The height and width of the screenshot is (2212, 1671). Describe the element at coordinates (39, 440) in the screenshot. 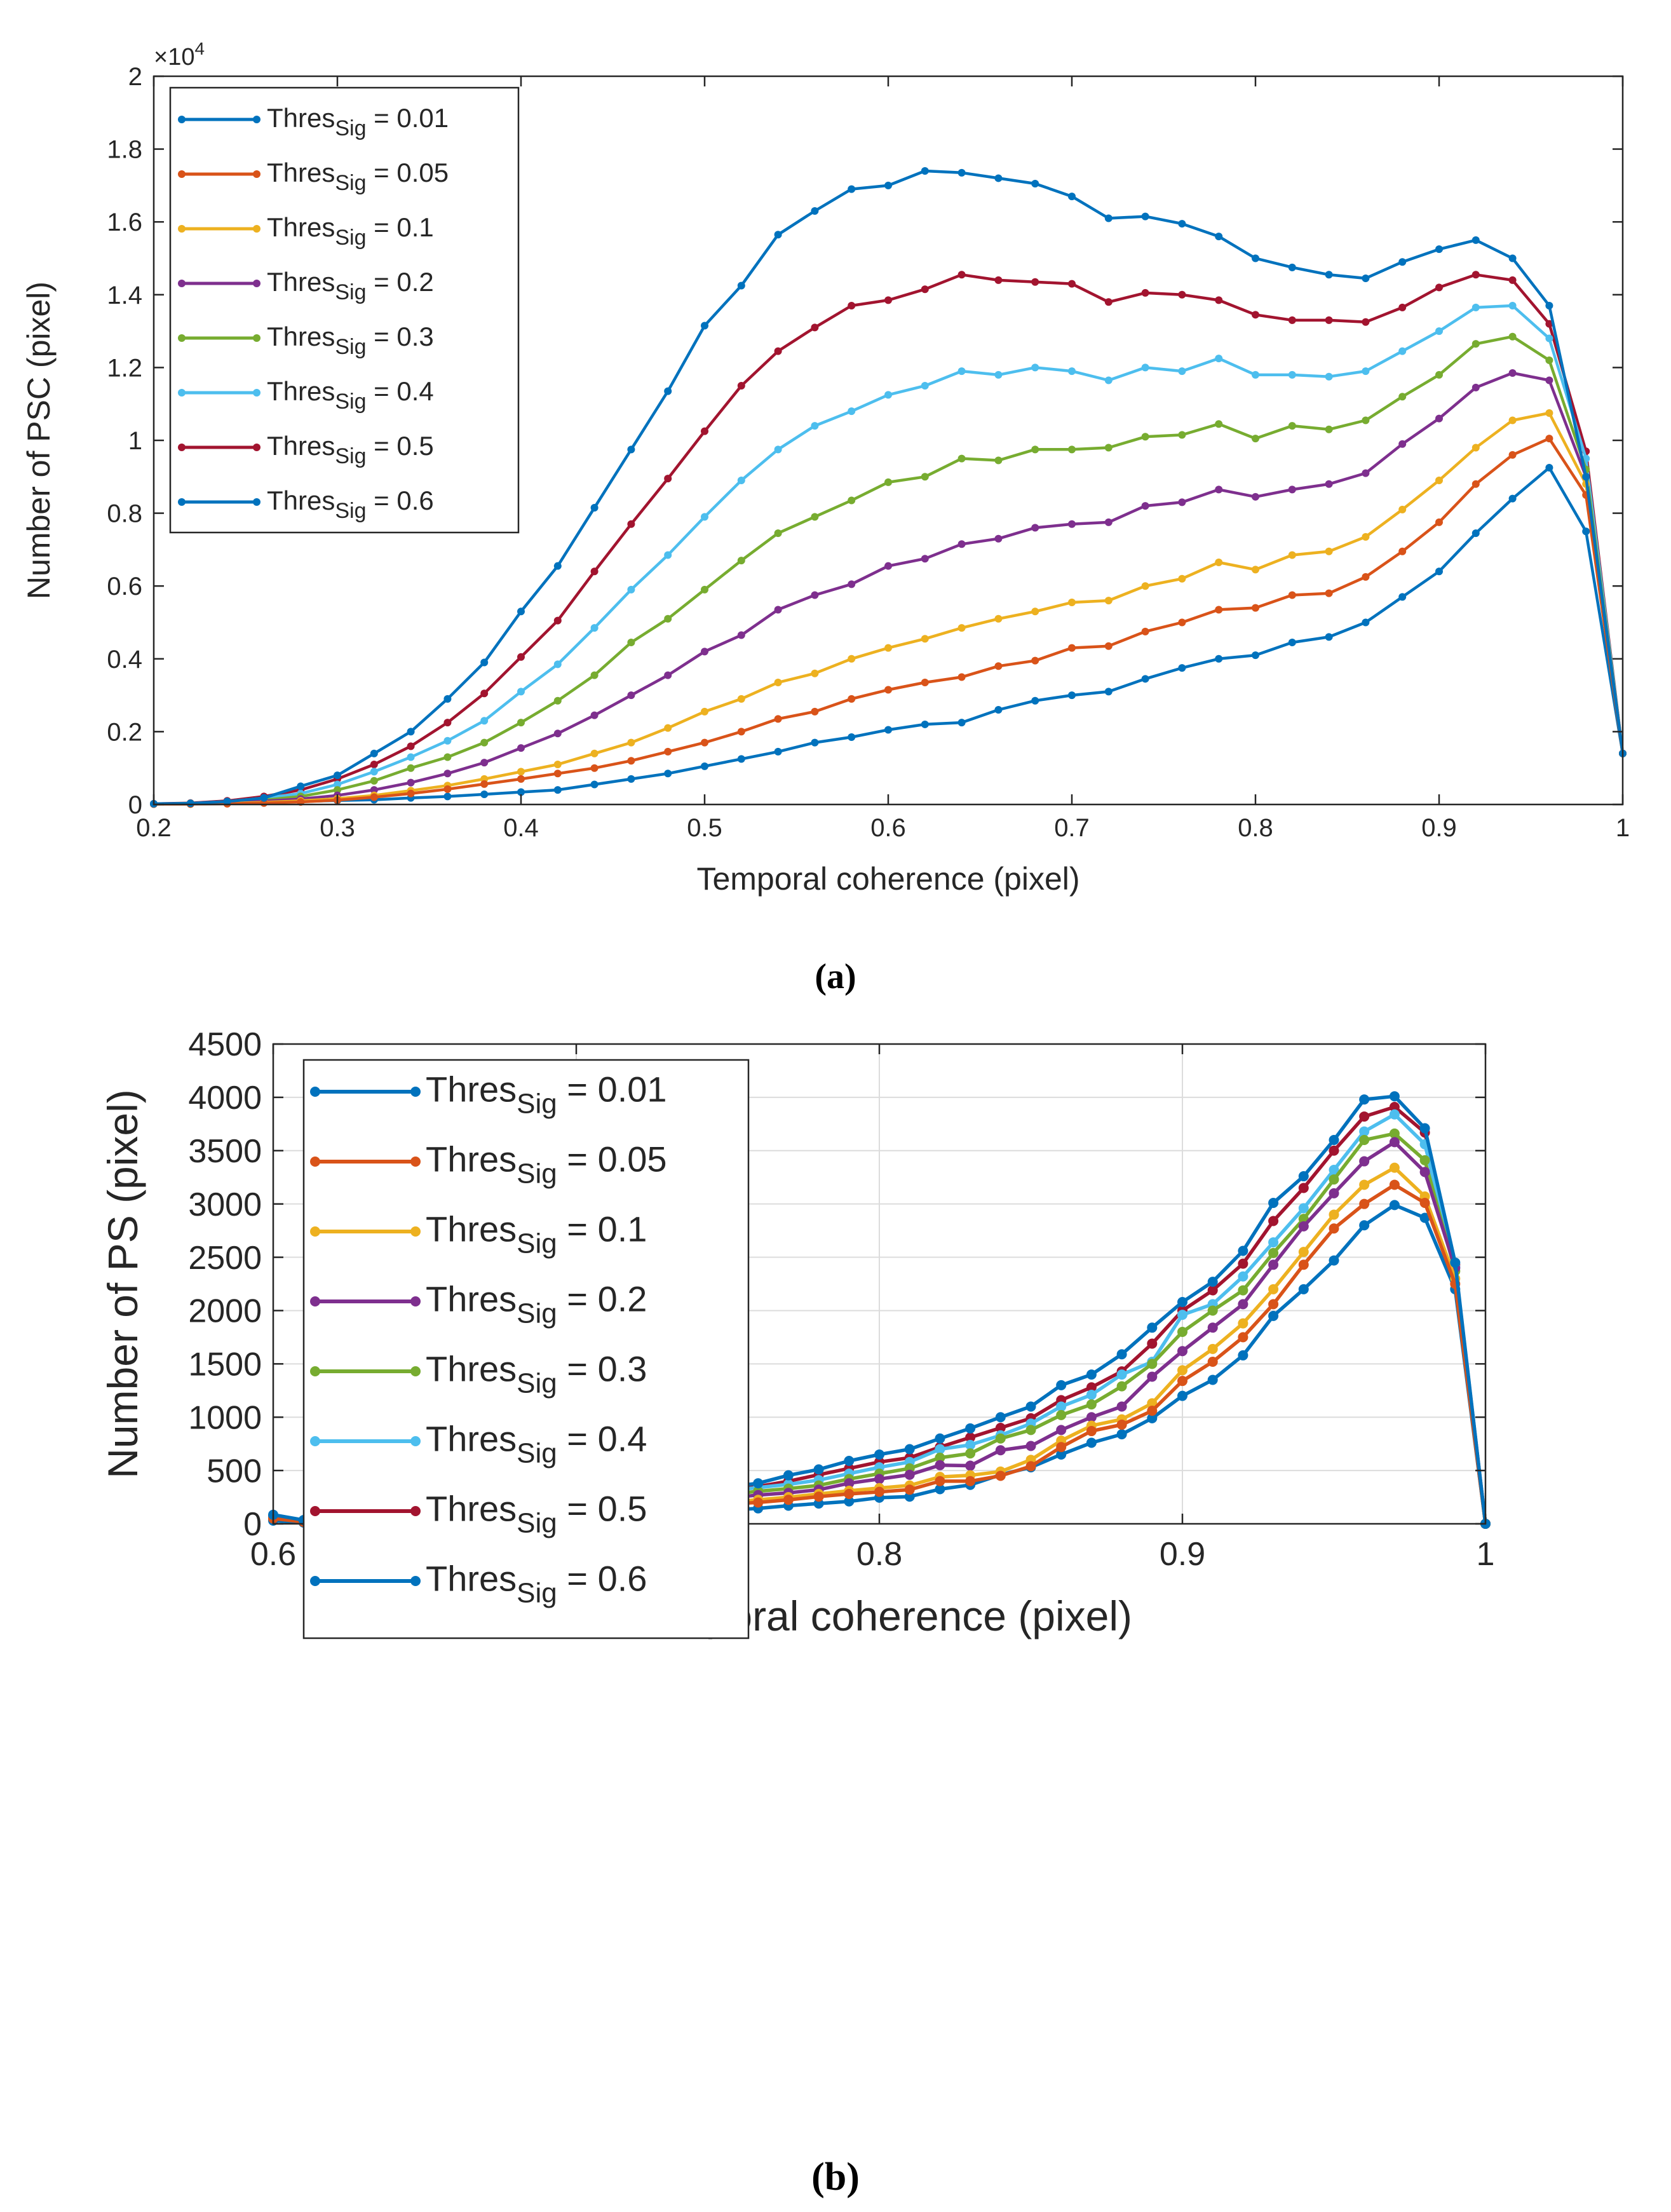

I see `y-axis-label: Number of PSC (pixel)` at that location.